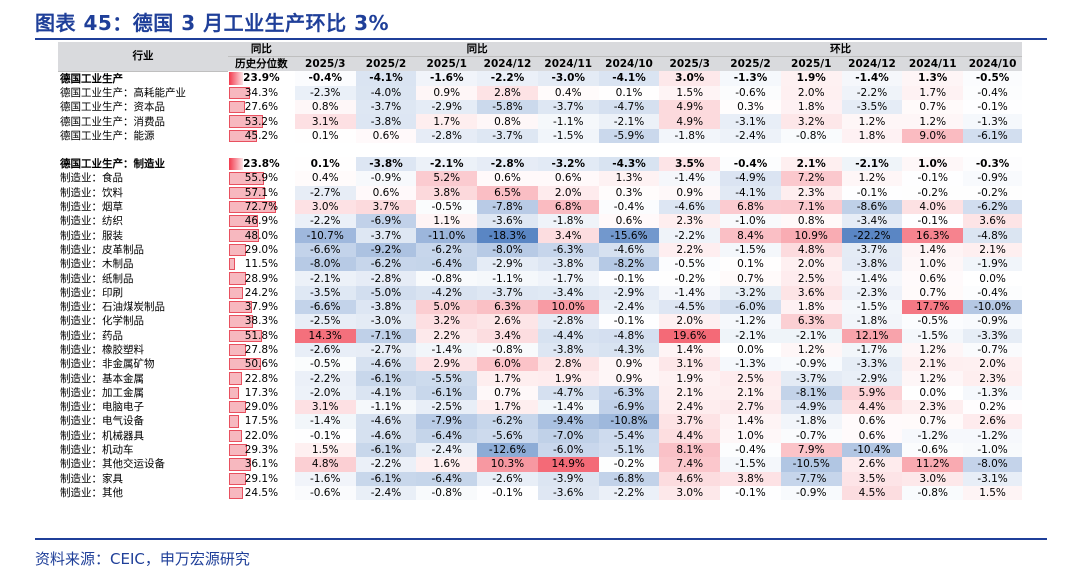  What do you see at coordinates (91, 492) in the screenshot?
I see `row-label: 制造业：其他` at bounding box center [91, 492].